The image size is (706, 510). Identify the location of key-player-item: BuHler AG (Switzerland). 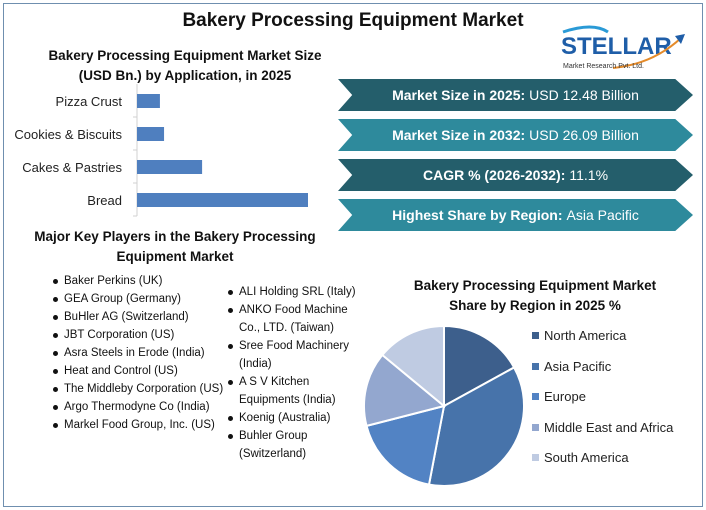
(139, 317).